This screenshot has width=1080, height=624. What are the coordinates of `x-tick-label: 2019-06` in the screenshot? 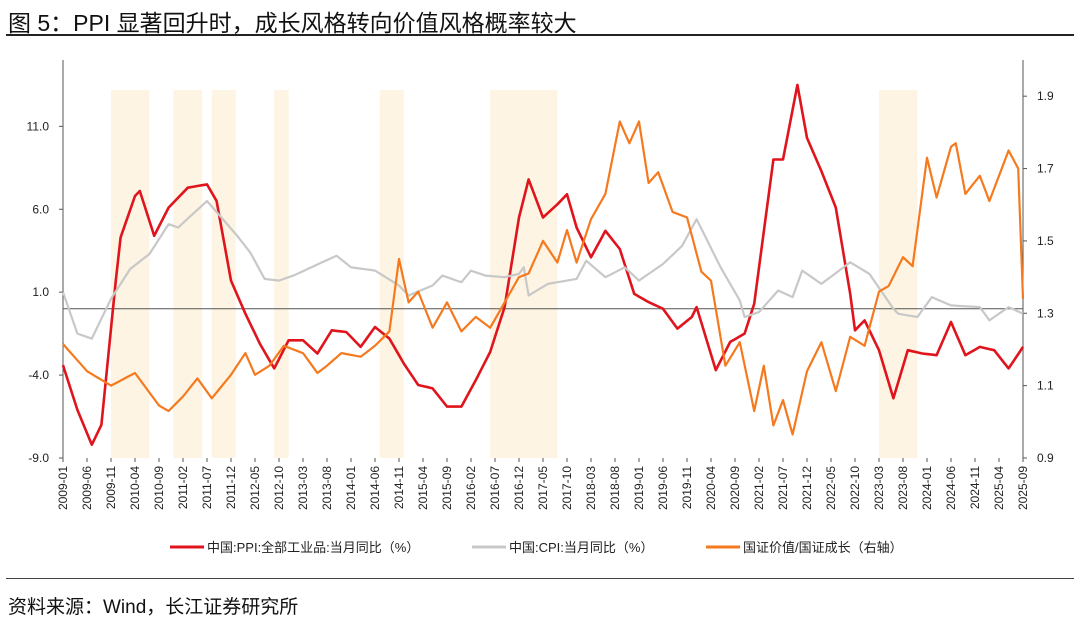 It's located at (663, 488).